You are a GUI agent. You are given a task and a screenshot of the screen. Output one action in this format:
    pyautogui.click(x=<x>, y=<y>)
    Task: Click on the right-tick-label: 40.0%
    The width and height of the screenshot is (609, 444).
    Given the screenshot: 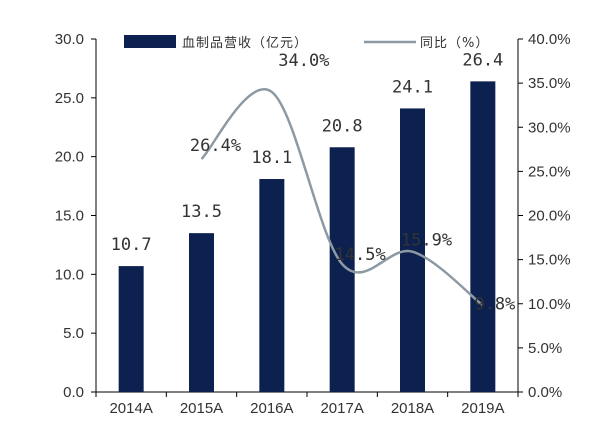 What is the action you would take?
    pyautogui.click(x=549, y=39)
    